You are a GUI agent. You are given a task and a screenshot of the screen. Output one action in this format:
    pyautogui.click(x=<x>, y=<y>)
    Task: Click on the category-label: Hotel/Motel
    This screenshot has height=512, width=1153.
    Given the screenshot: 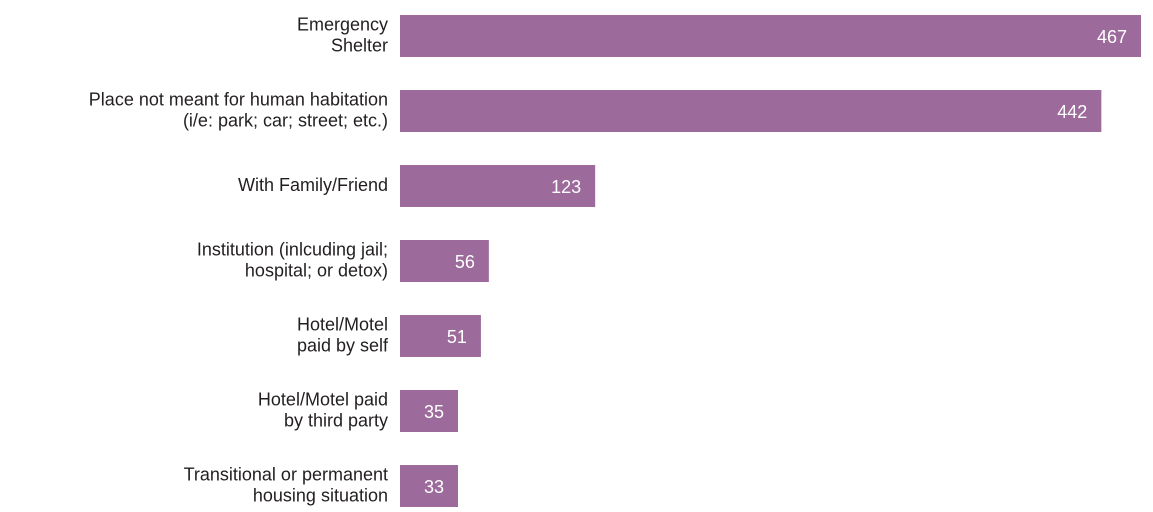 What is the action you would take?
    pyautogui.click(x=342, y=324)
    